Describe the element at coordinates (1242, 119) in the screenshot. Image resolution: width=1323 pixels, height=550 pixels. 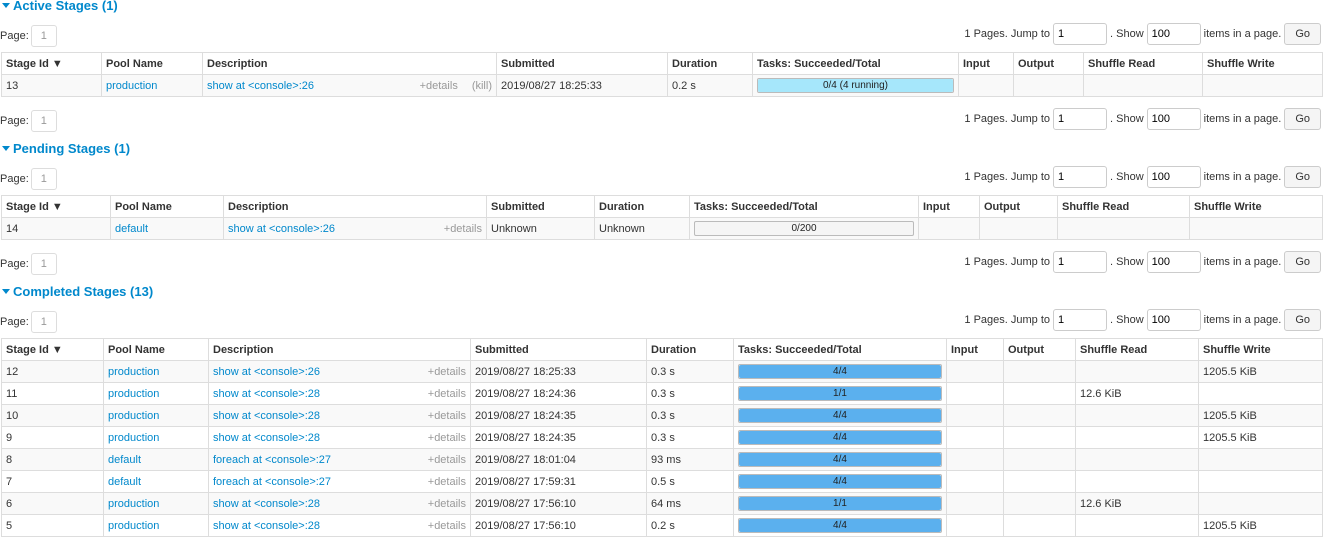
I see `items-text: items in a page.` at that location.